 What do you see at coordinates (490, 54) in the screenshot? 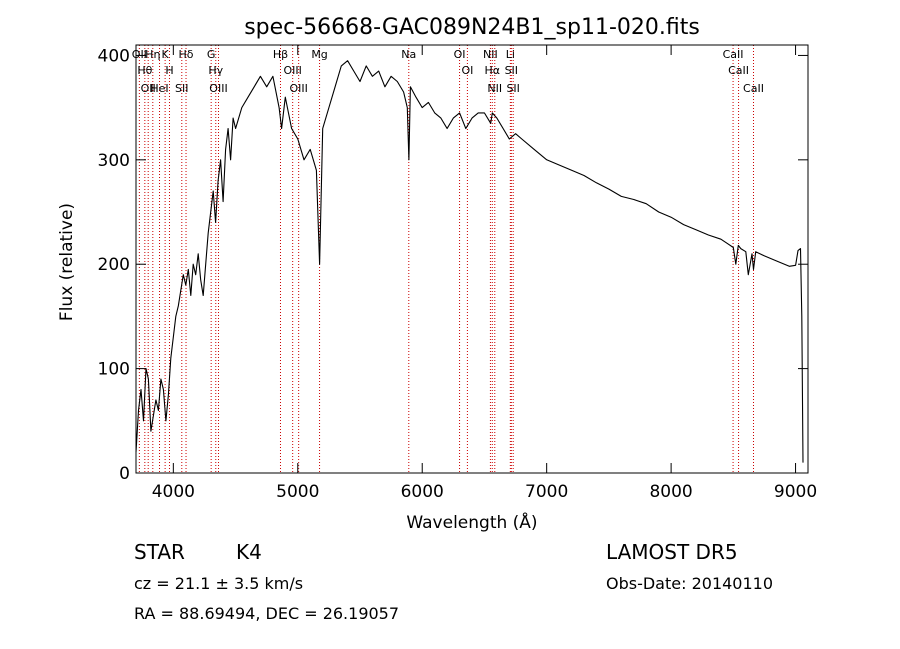
I see `line-marker-label-19: NII` at bounding box center [490, 54].